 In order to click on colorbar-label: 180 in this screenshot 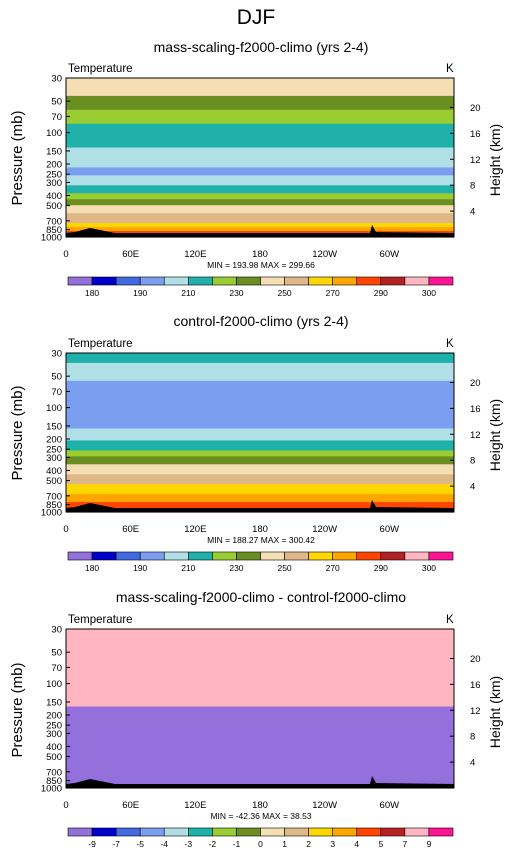, I will do `click(92, 568)`.